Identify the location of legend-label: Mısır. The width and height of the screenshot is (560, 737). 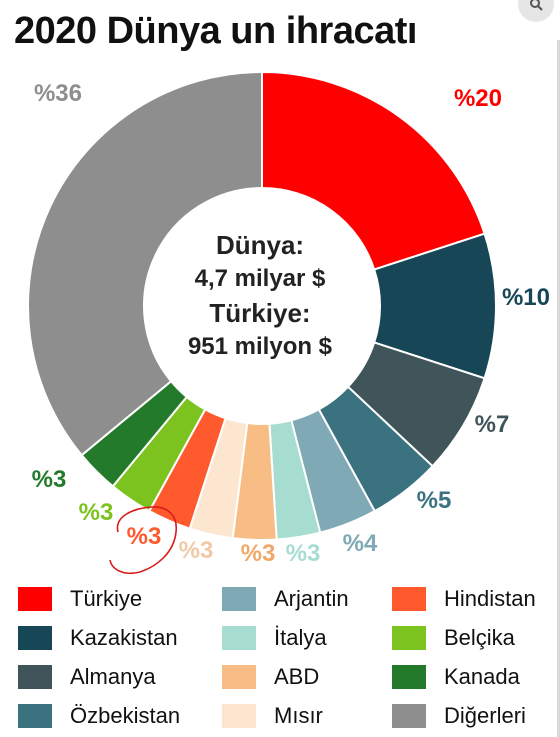
(298, 715).